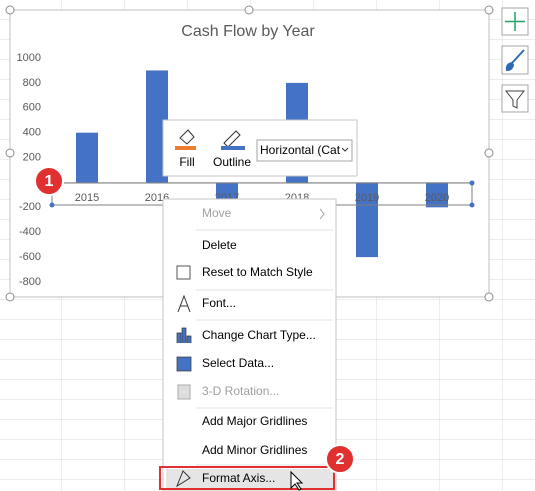 The image size is (535, 491). Describe the element at coordinates (184, 392) in the screenshot. I see `rotation-icon` at that location.